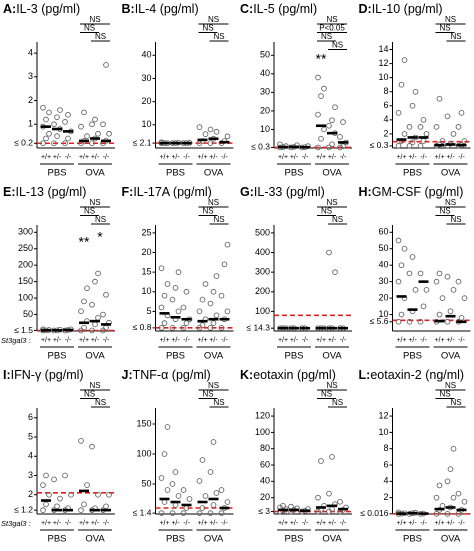 The image size is (474, 551). I want to click on y-tick-label: ≤ 1.4, so click(142, 512).